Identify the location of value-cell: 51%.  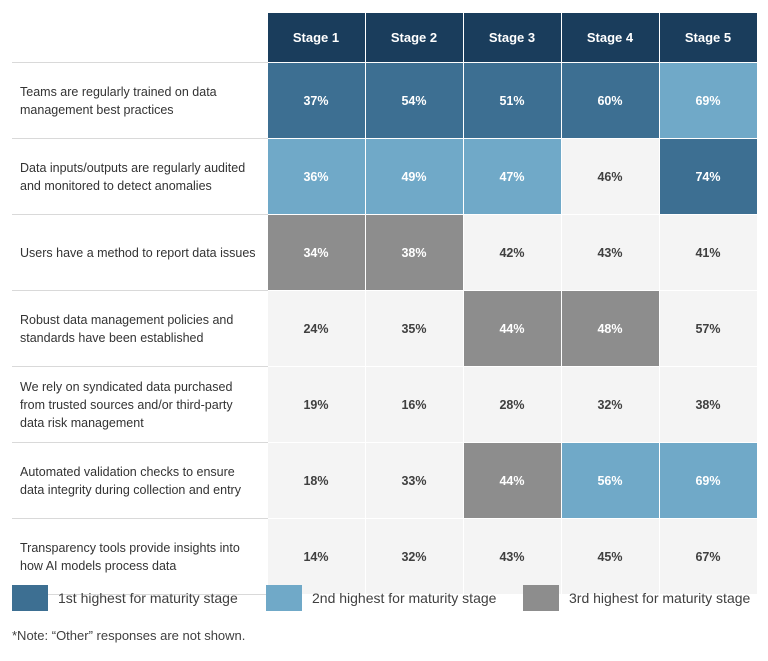
(512, 100).